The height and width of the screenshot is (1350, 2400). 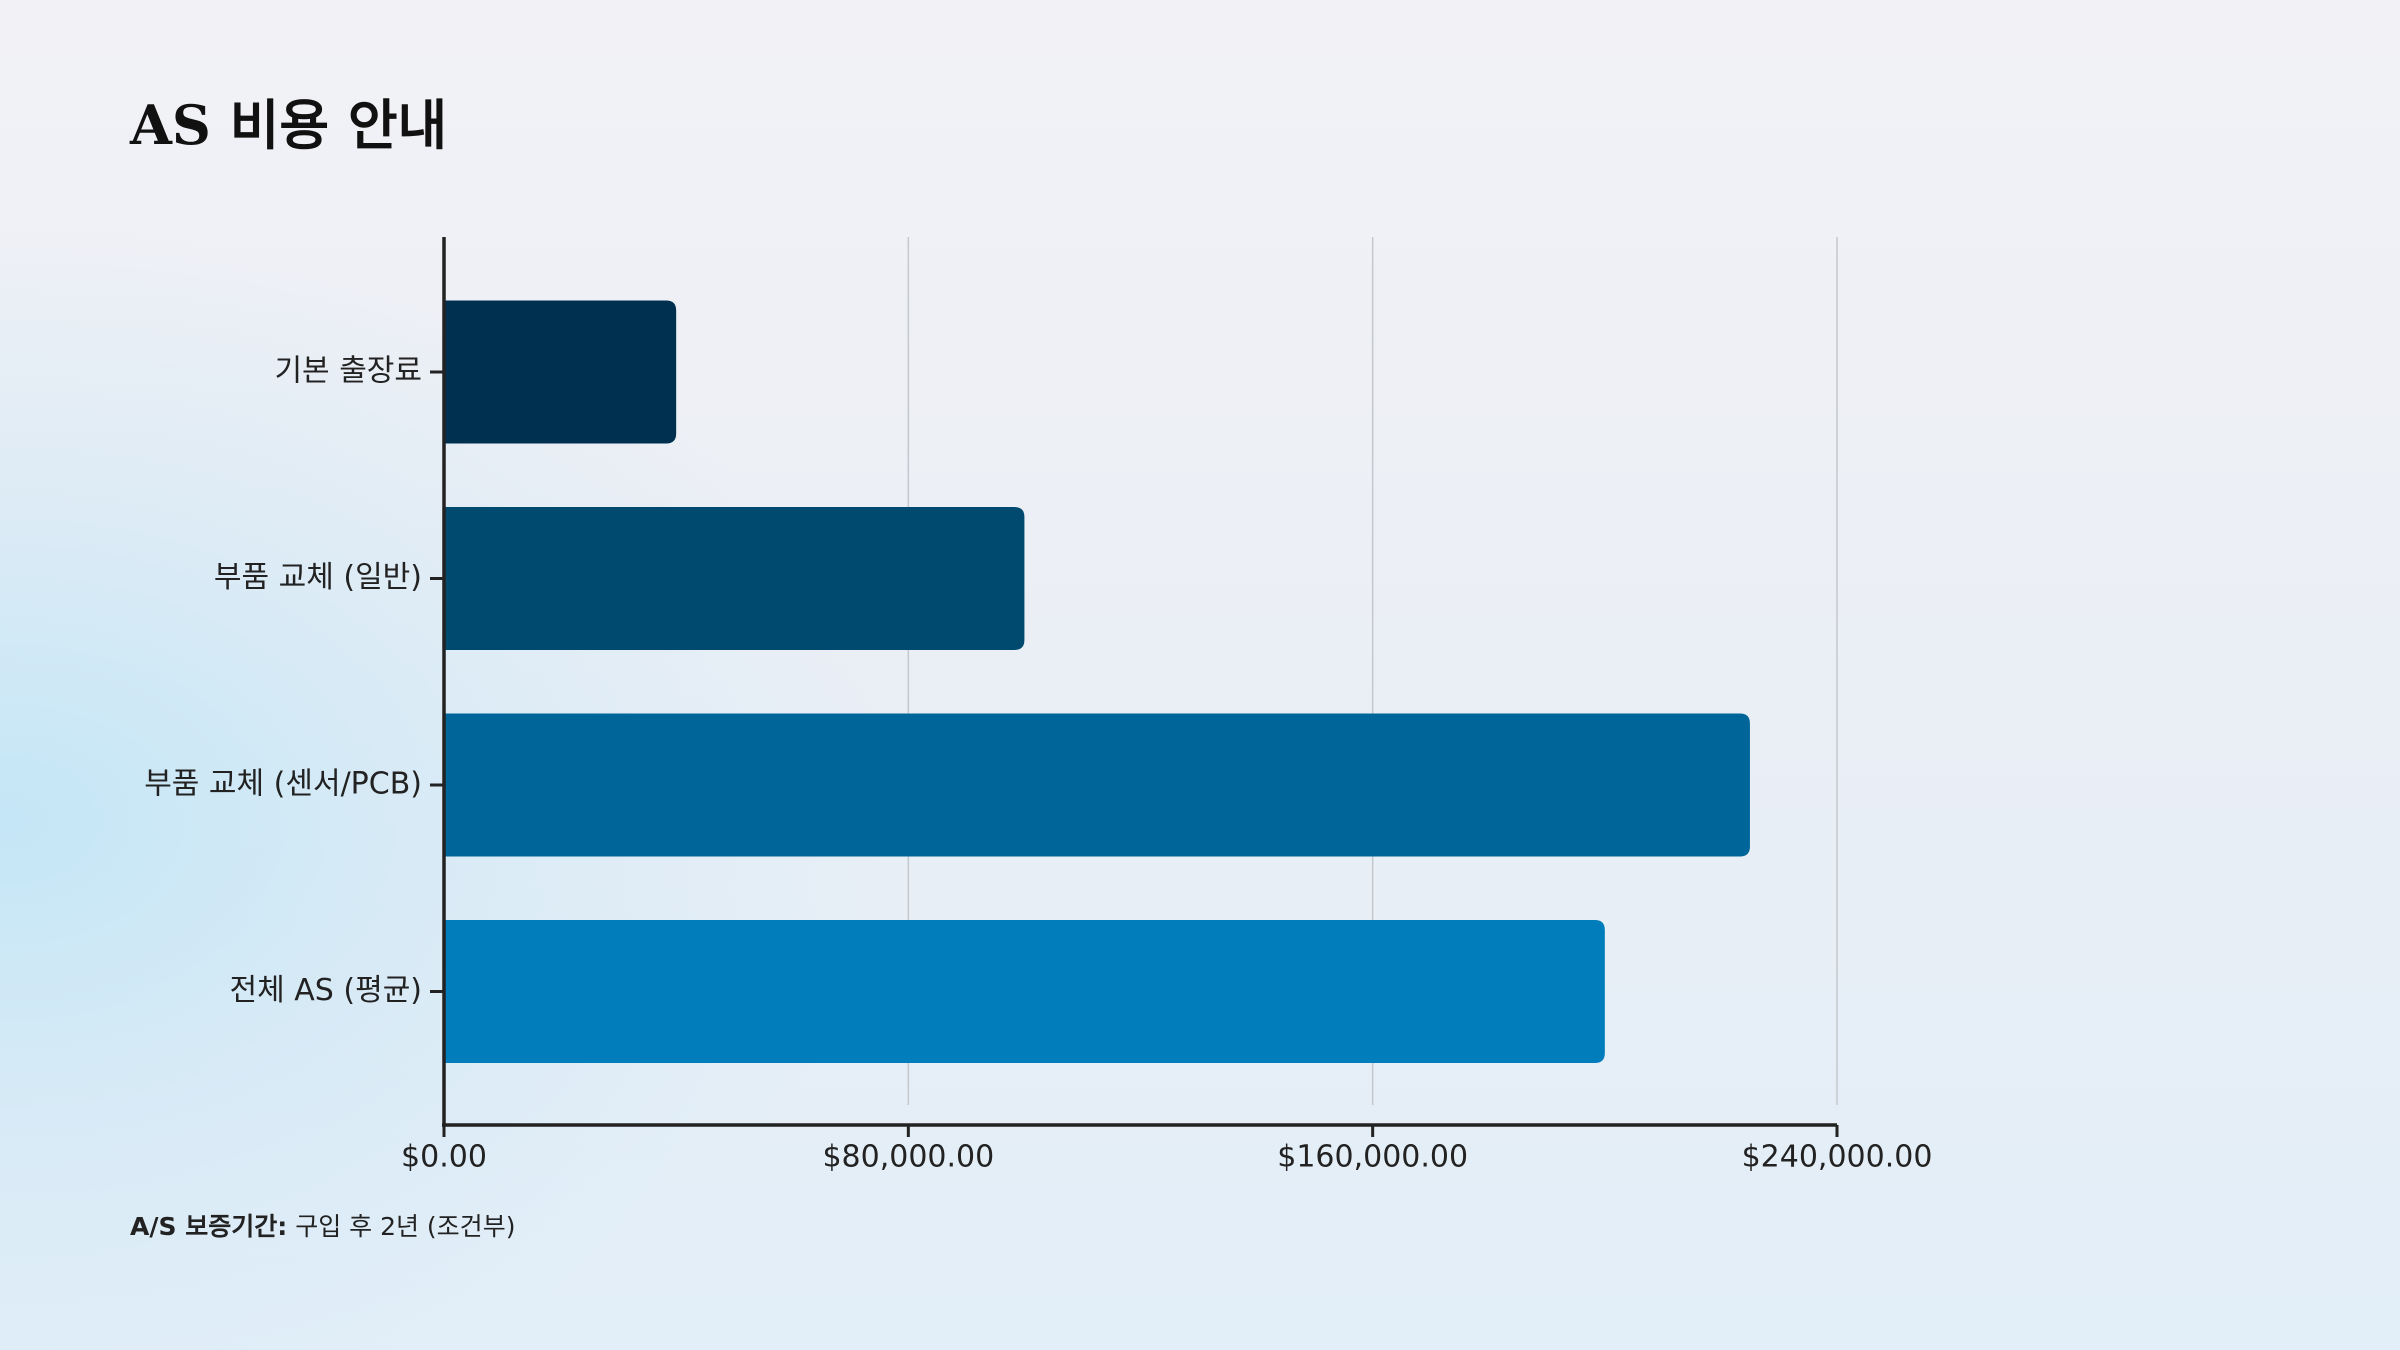 What do you see at coordinates (444, 1157) in the screenshot?
I see `x-tick-label: $0.00` at bounding box center [444, 1157].